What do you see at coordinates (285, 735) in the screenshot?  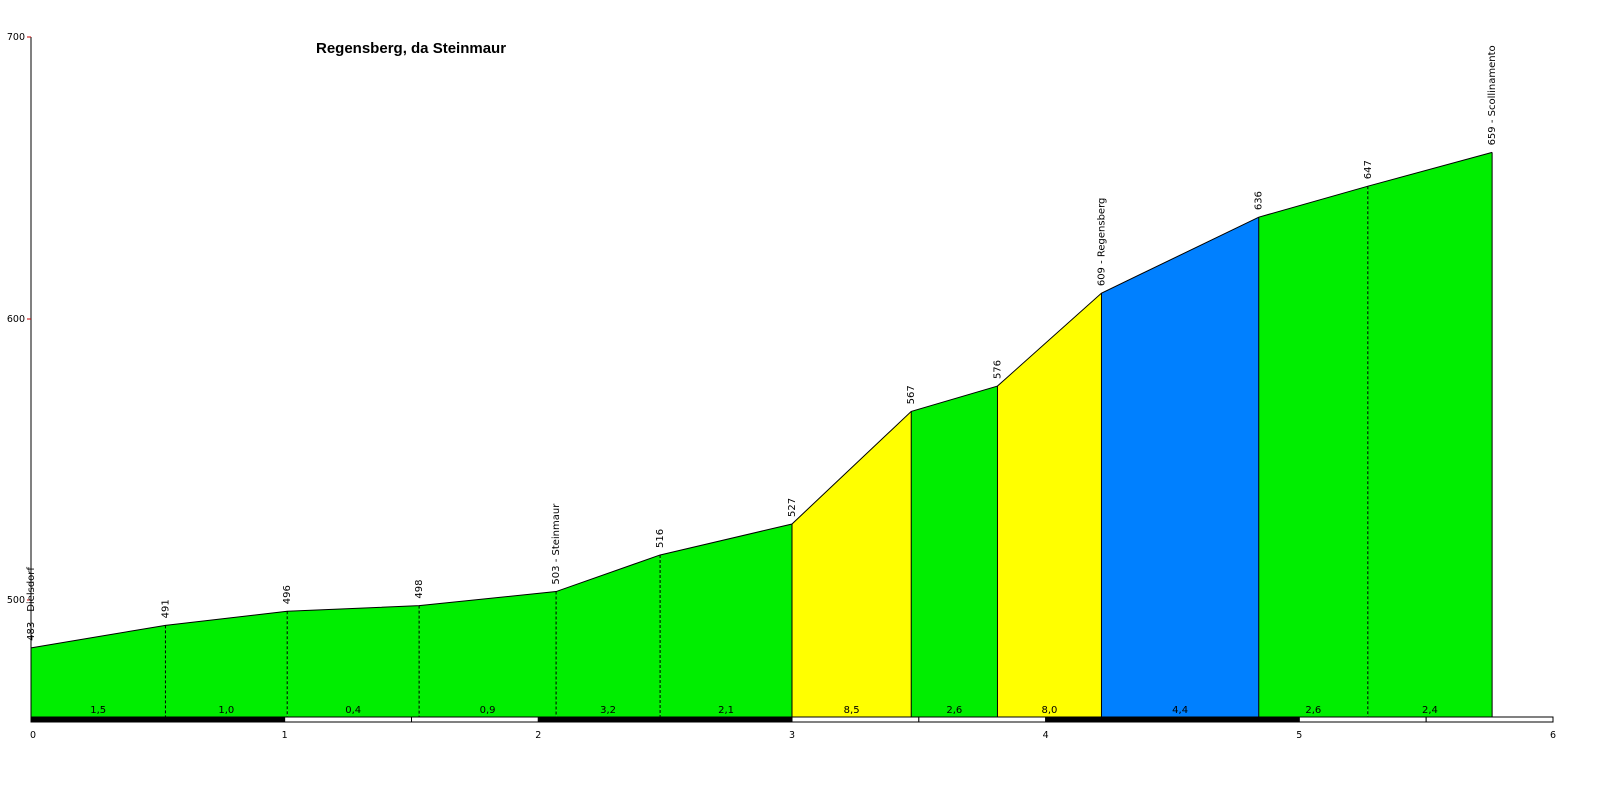 I see `x-tick-label: 1` at bounding box center [285, 735].